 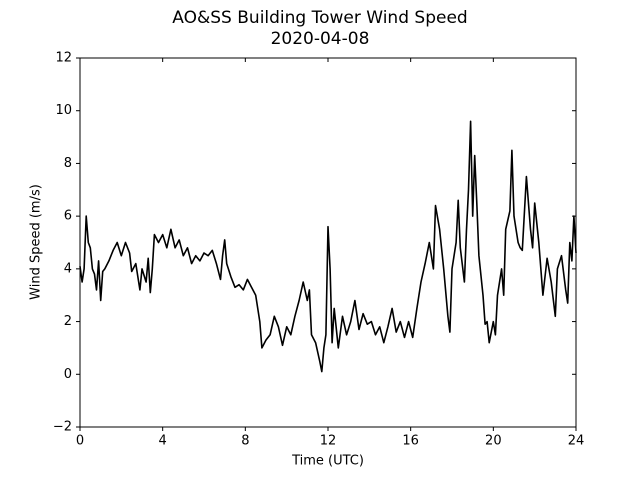 I want to click on y-tick-label: −2, so click(x=62, y=427).